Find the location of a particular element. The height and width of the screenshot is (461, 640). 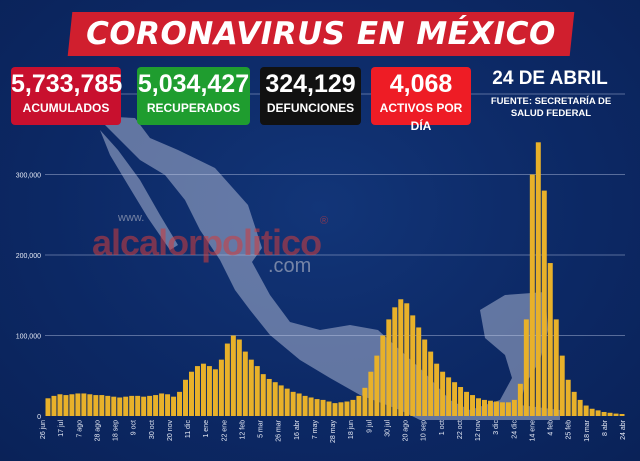

x-tick-label: 26 jun is located at coordinates (43, 429).